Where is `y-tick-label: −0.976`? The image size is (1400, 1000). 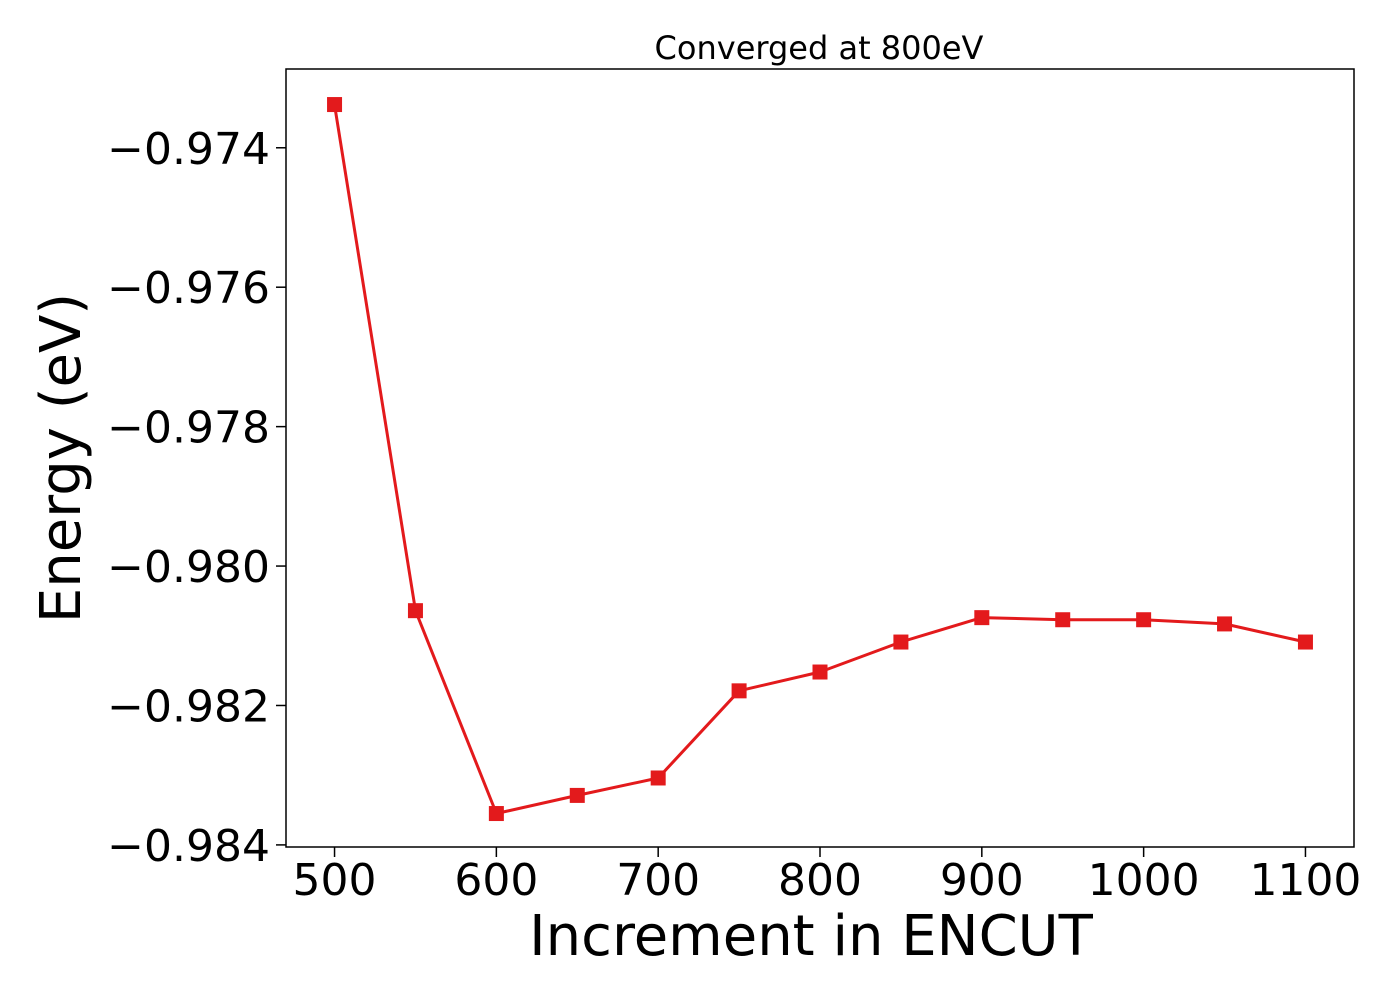
y-tick-label: −0.976 is located at coordinates (188, 288).